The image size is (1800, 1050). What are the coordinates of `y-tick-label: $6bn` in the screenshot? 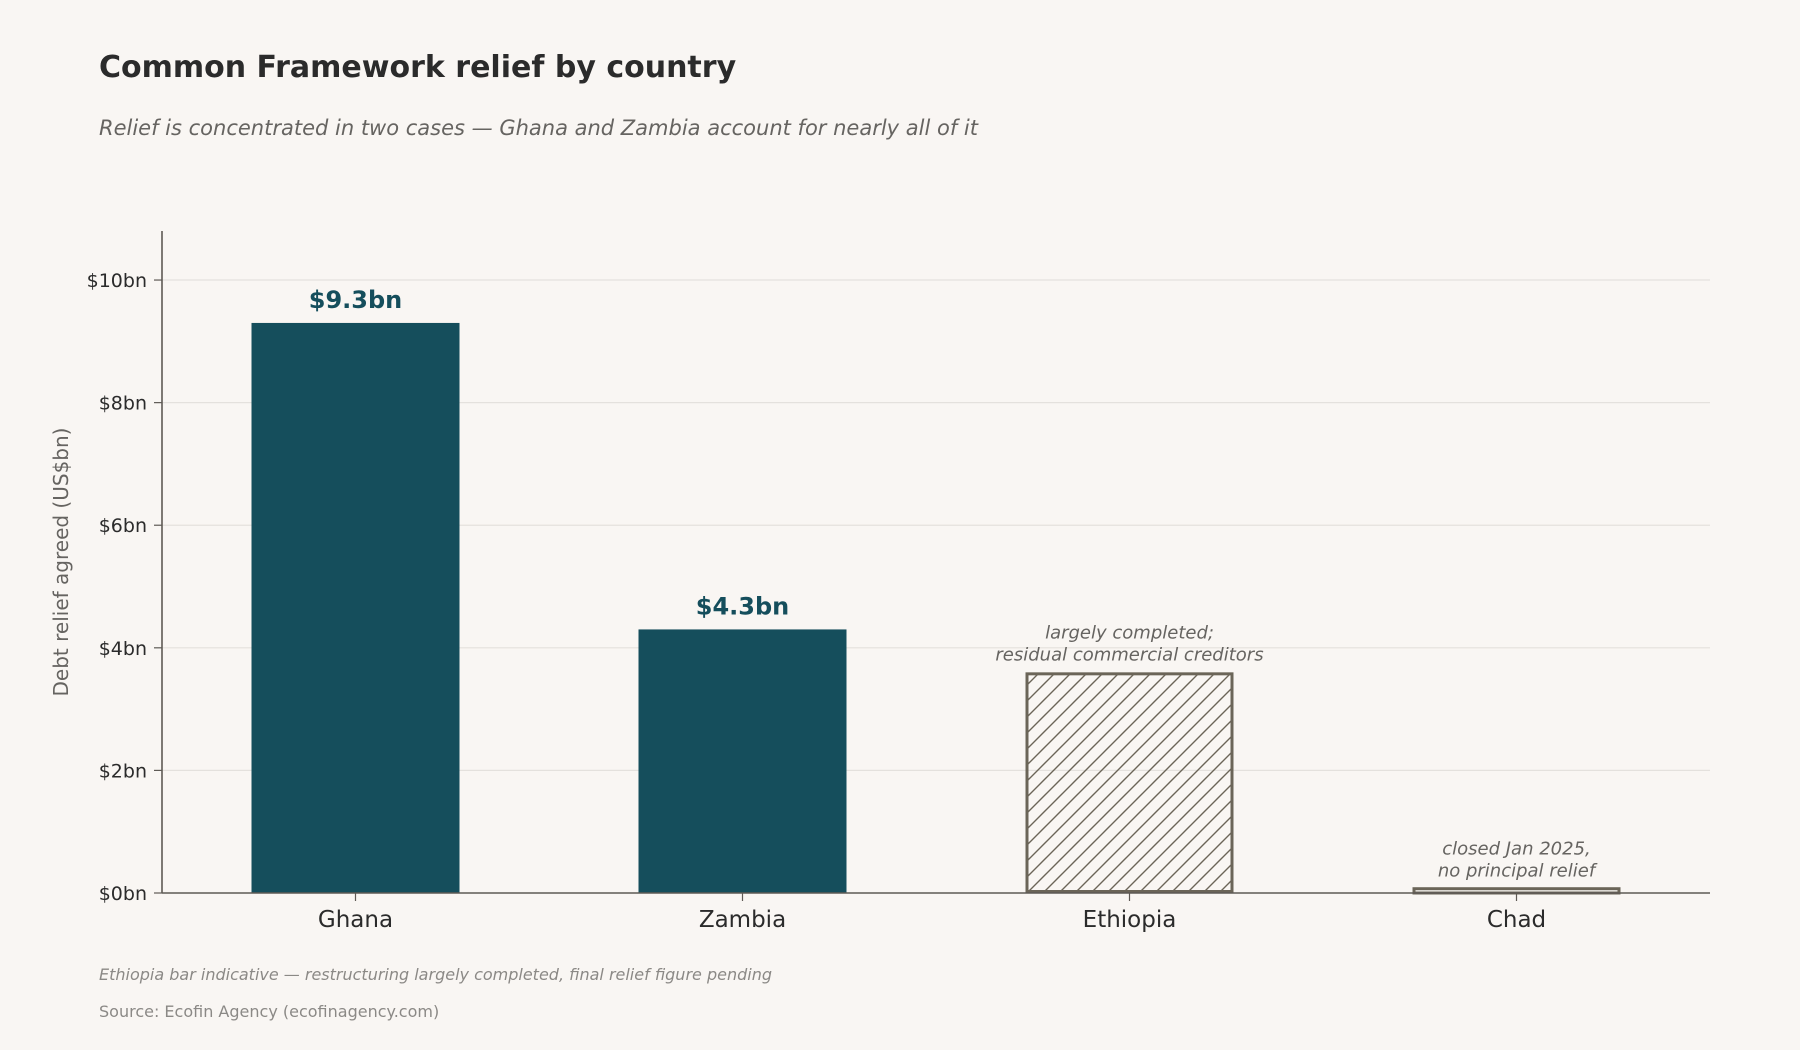 It's located at (123, 526).